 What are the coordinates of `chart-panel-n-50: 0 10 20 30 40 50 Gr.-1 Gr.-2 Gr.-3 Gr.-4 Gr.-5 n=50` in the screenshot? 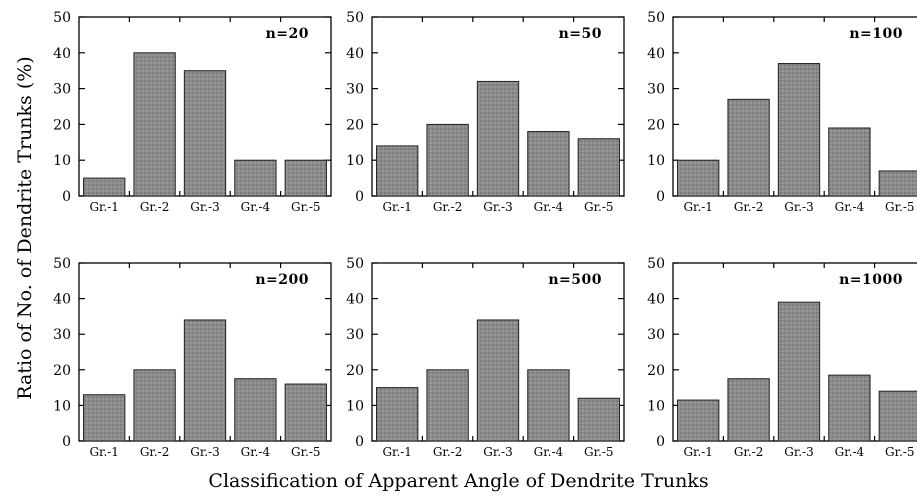 It's located at (485, 112).